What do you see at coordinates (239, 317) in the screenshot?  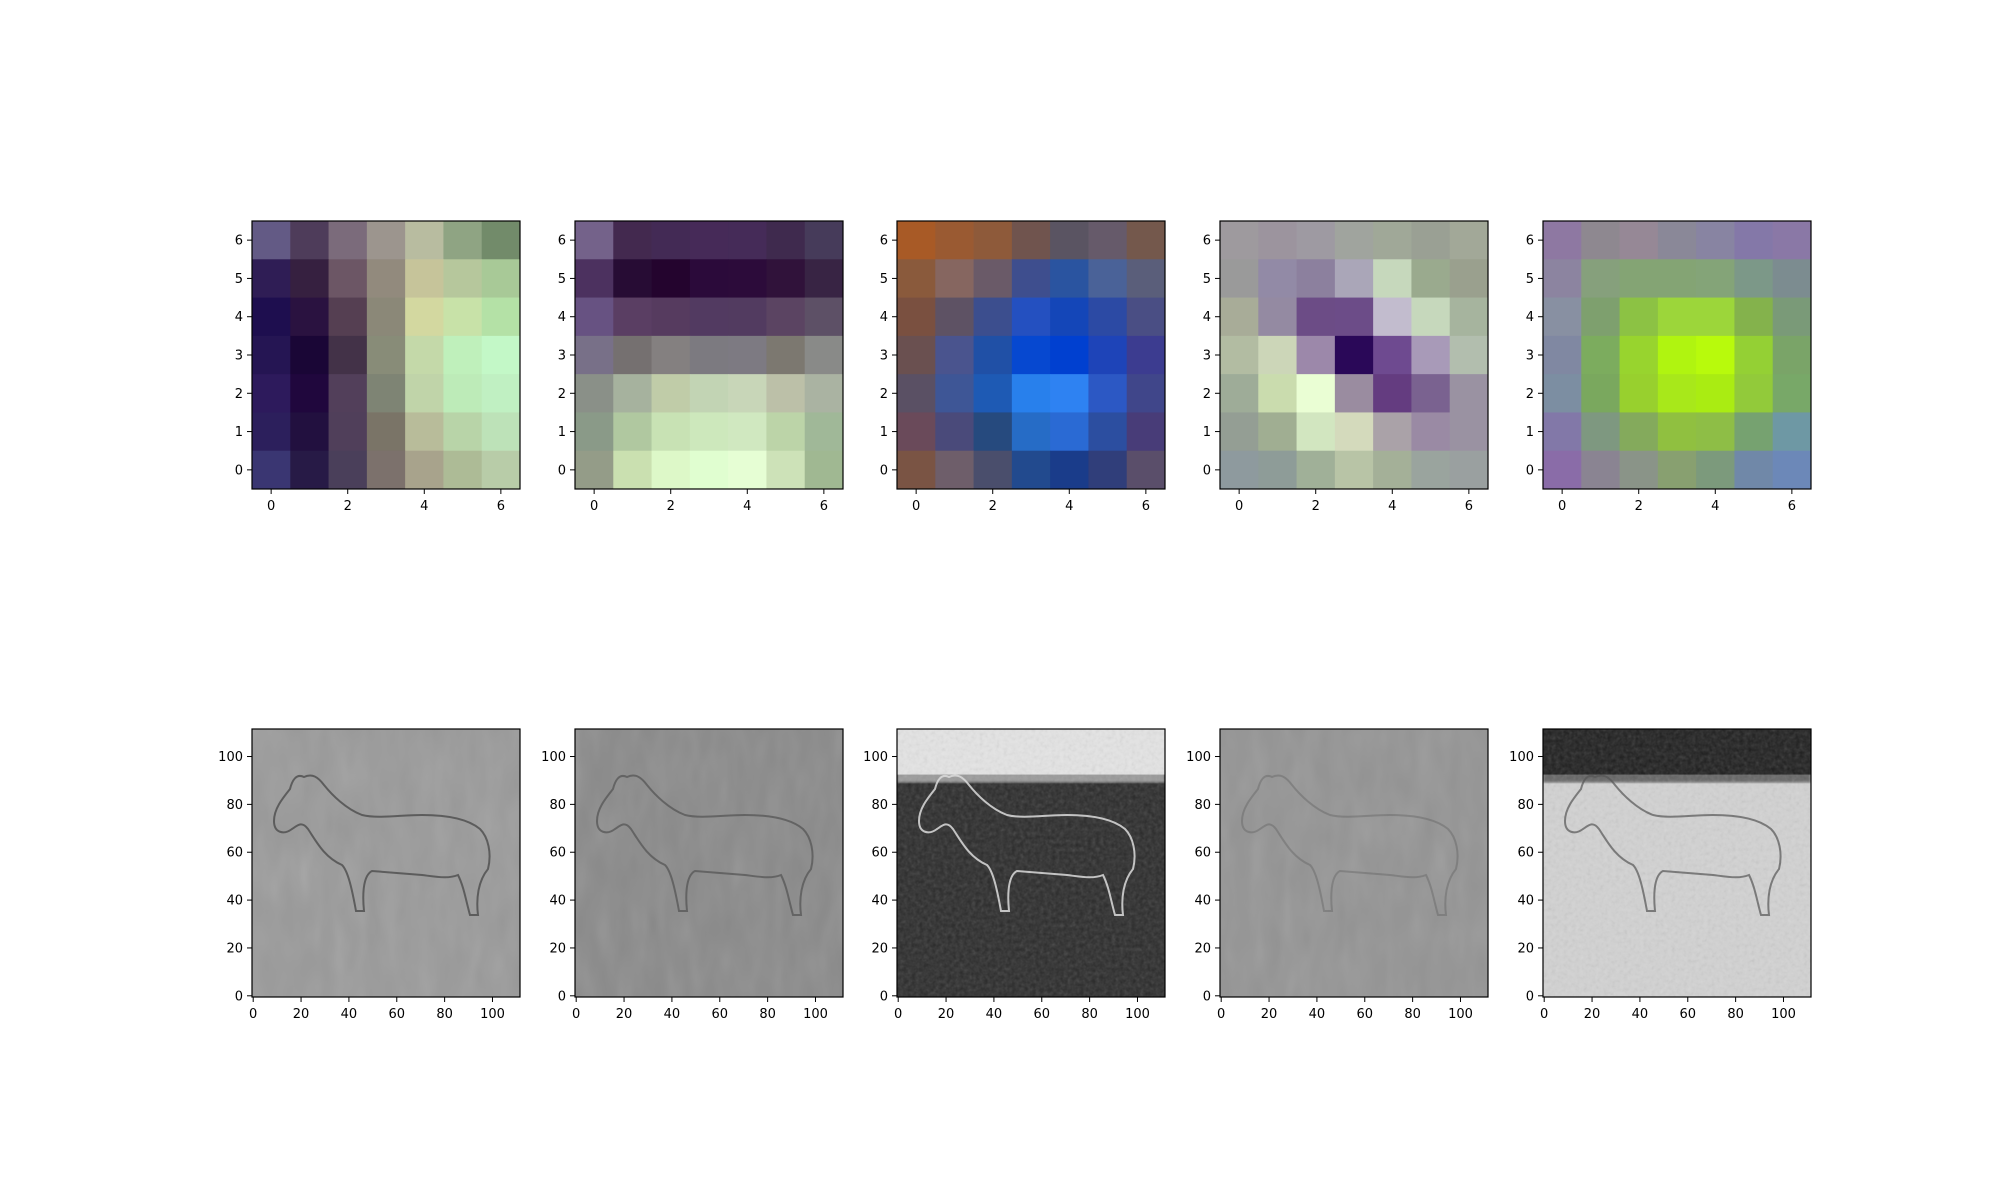 I see `y-tick-label: 4` at bounding box center [239, 317].